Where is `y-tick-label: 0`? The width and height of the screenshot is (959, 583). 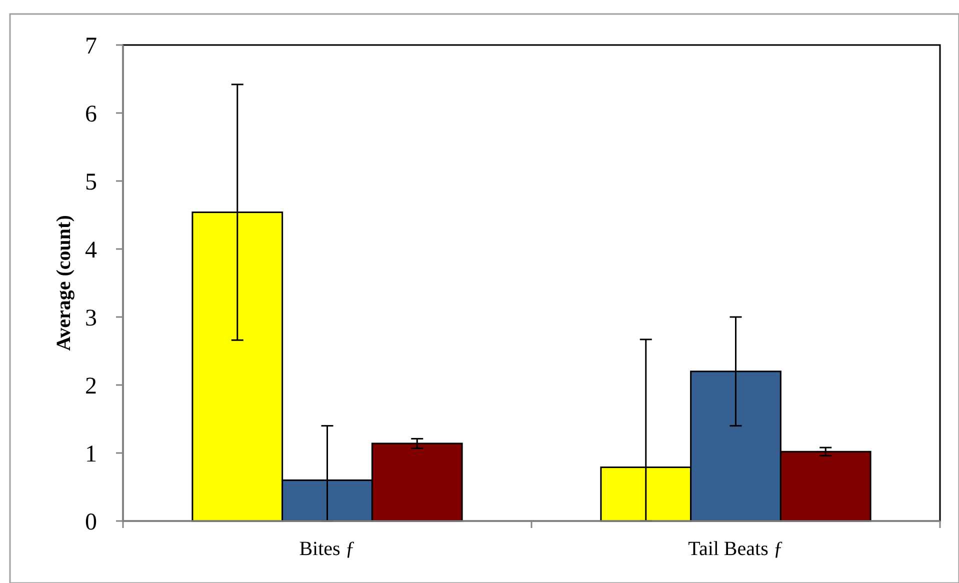
y-tick-label: 0 is located at coordinates (91, 522).